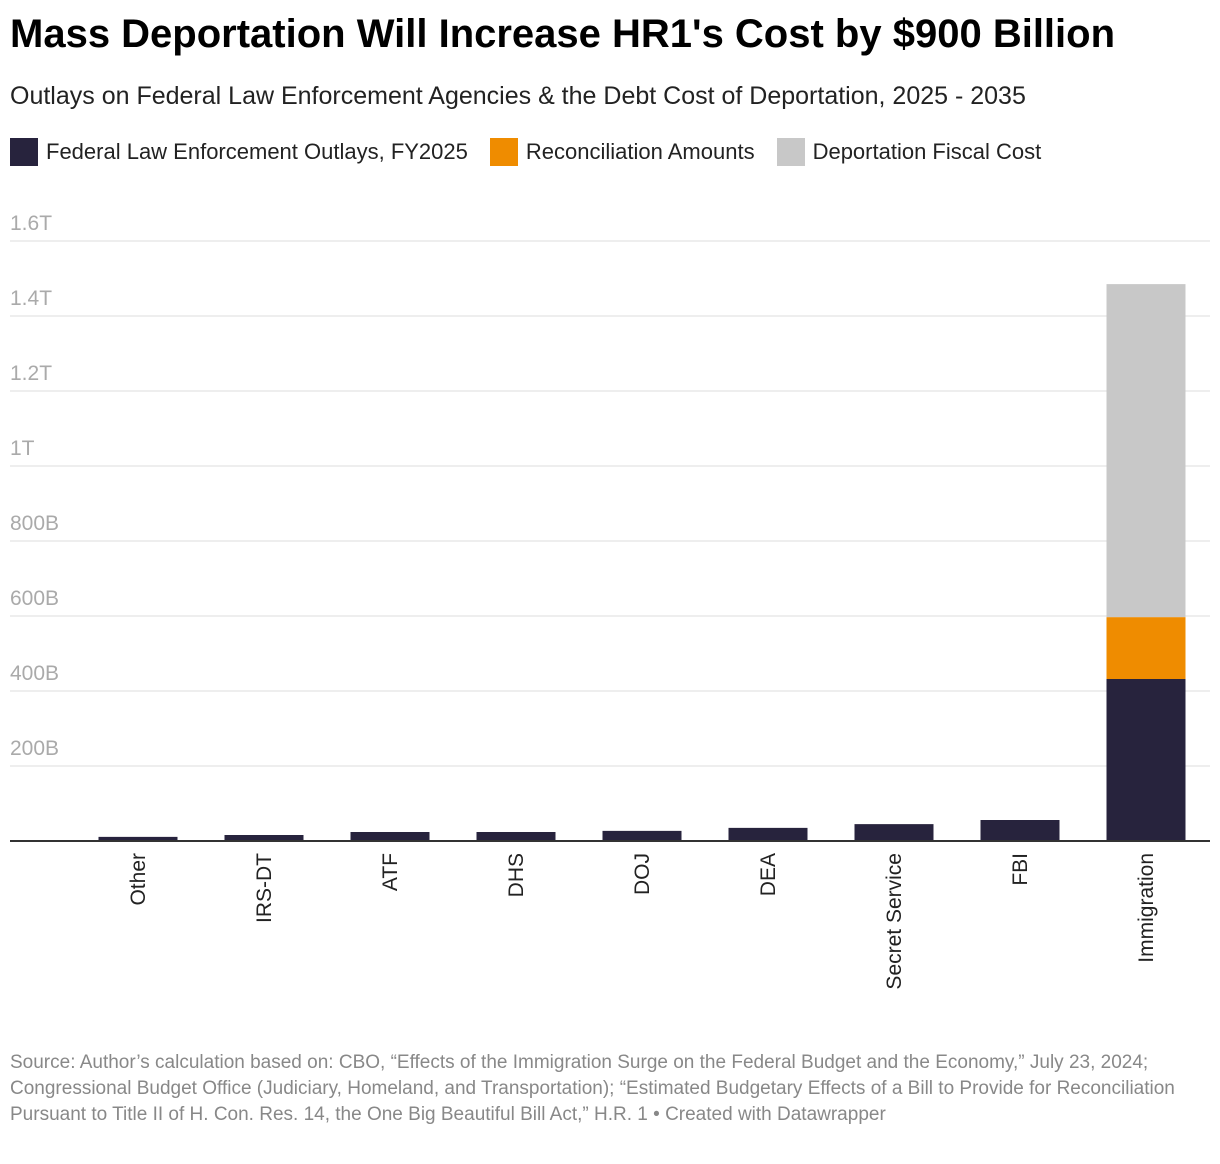 The width and height of the screenshot is (1220, 1164). I want to click on legend-item: Deportation Fiscal Cost, so click(909, 152).